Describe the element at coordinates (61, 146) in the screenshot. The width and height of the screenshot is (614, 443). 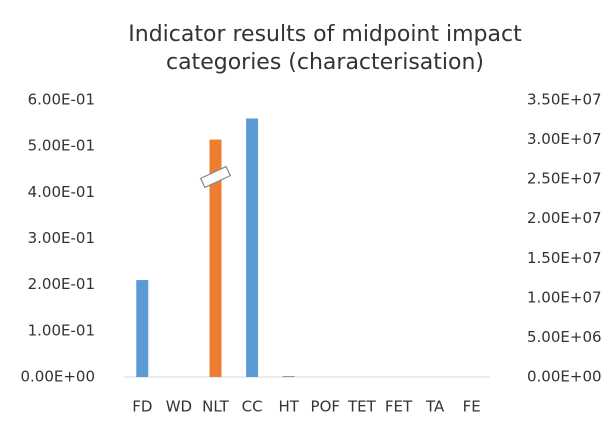
I see `y-tick-label: 5.00E-01` at that location.